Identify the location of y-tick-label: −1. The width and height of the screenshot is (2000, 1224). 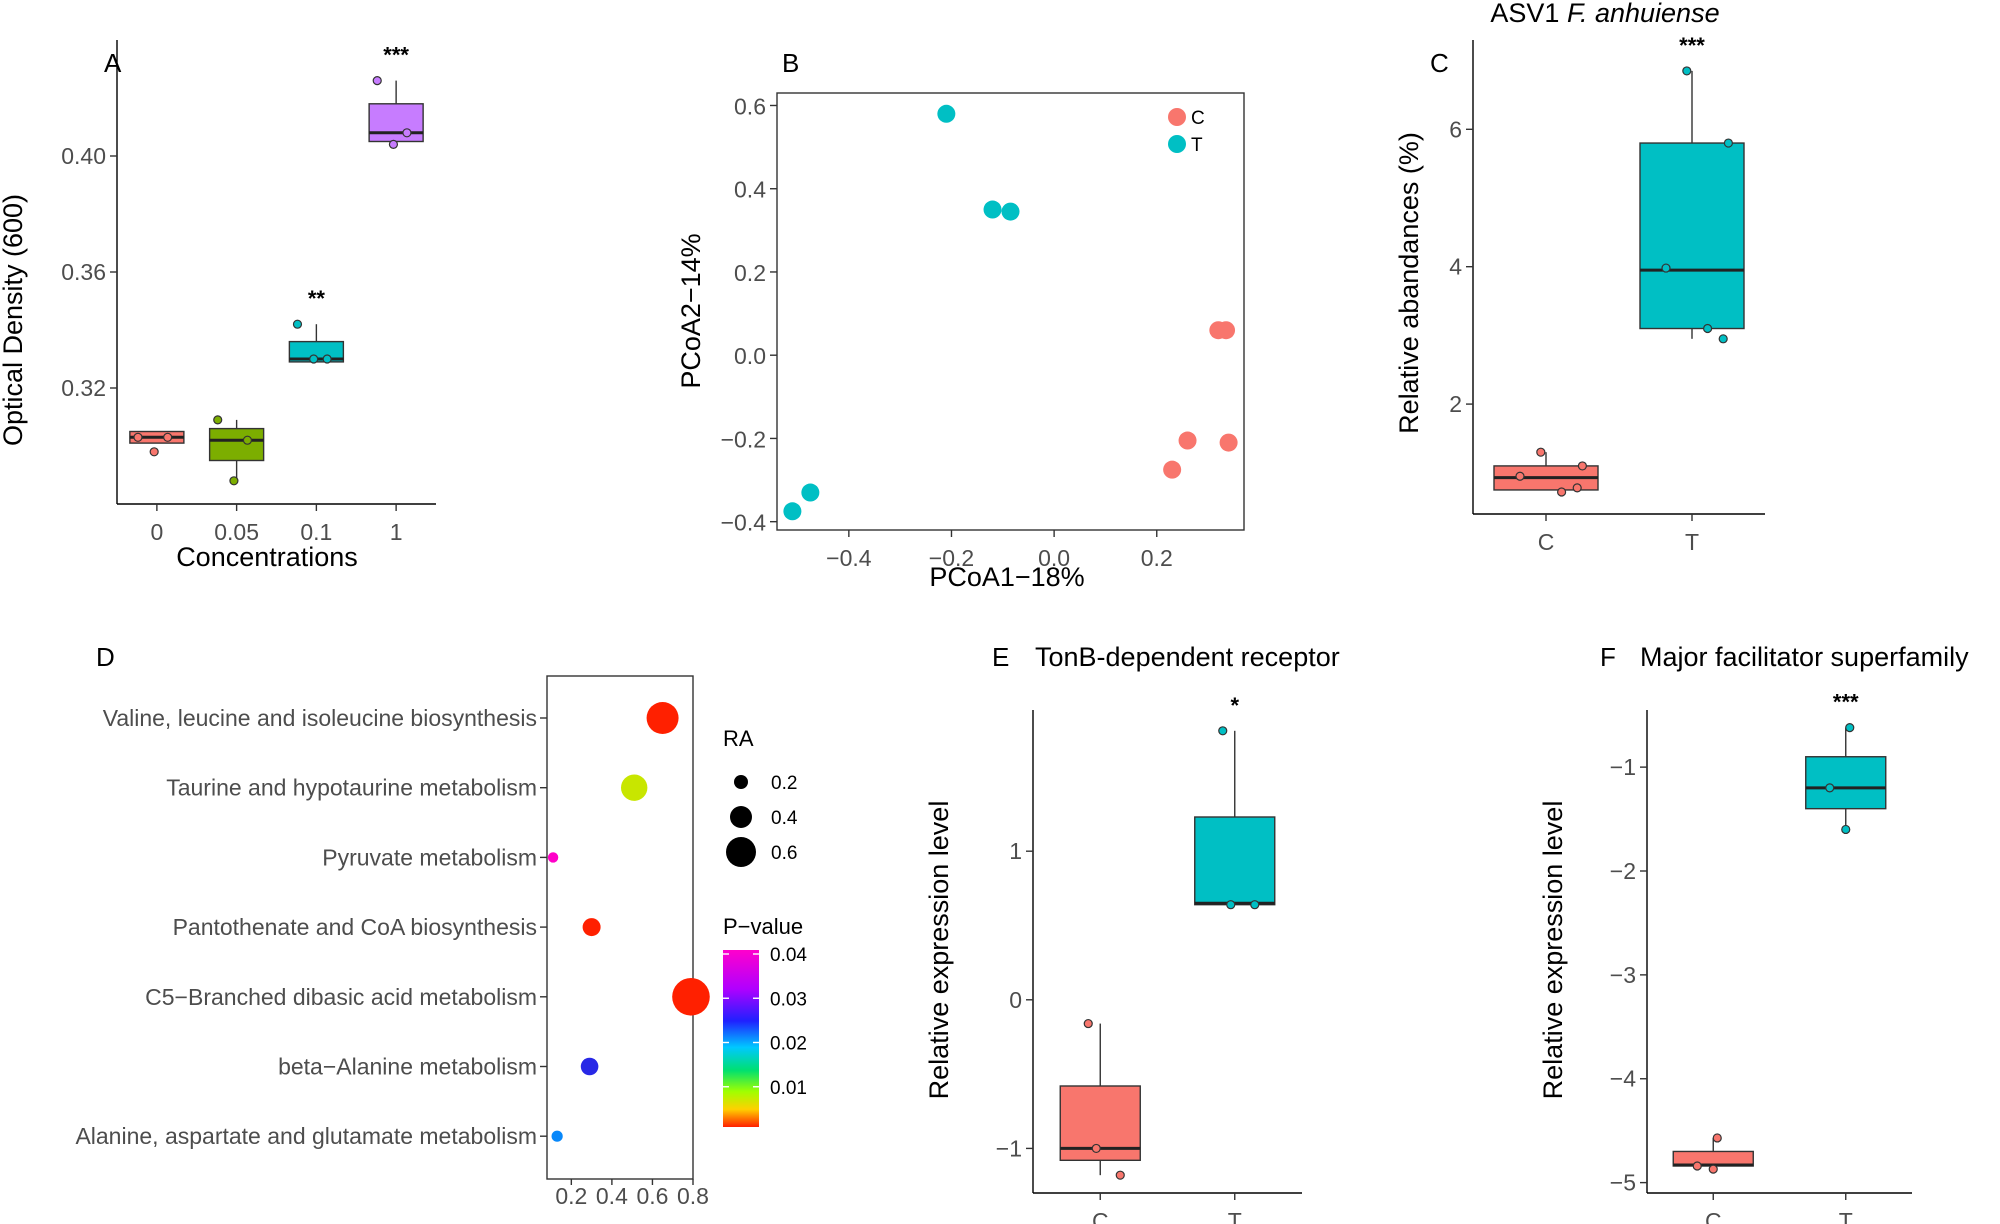
(1623, 767).